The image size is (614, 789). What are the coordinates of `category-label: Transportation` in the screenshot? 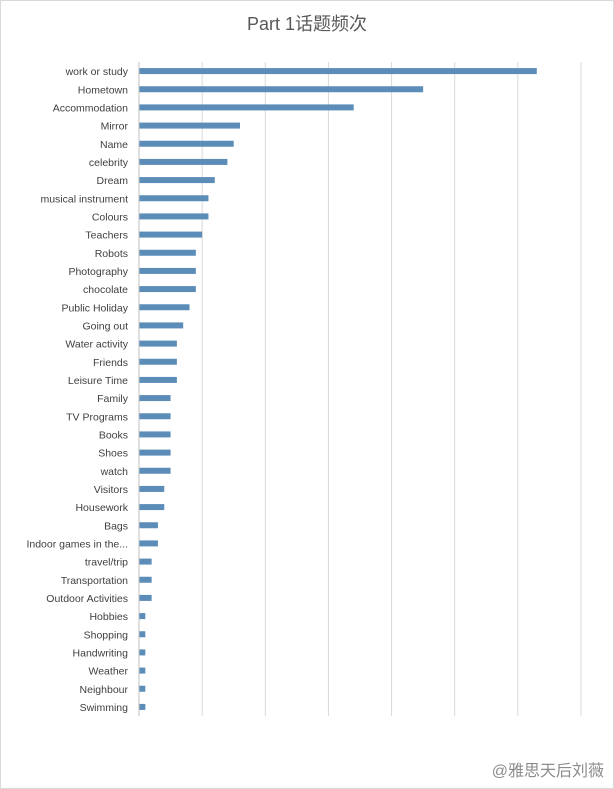 It's located at (94, 581).